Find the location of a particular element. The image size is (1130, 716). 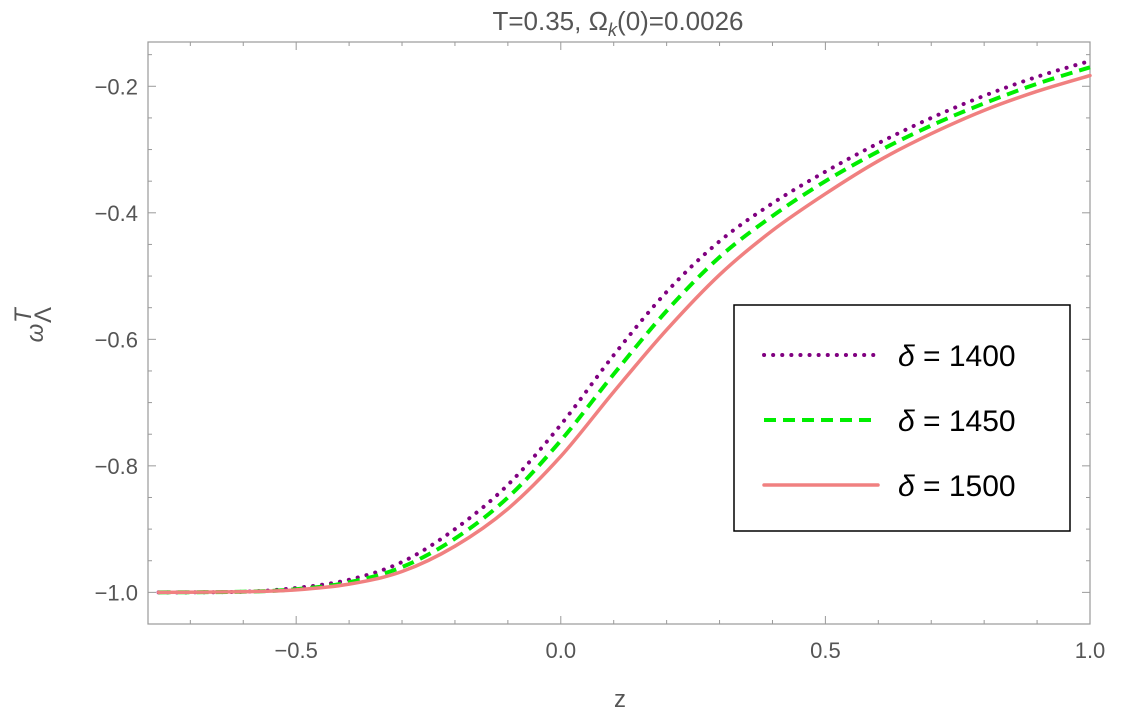

legend-label-2: δ = 1450 is located at coordinates (957, 421).